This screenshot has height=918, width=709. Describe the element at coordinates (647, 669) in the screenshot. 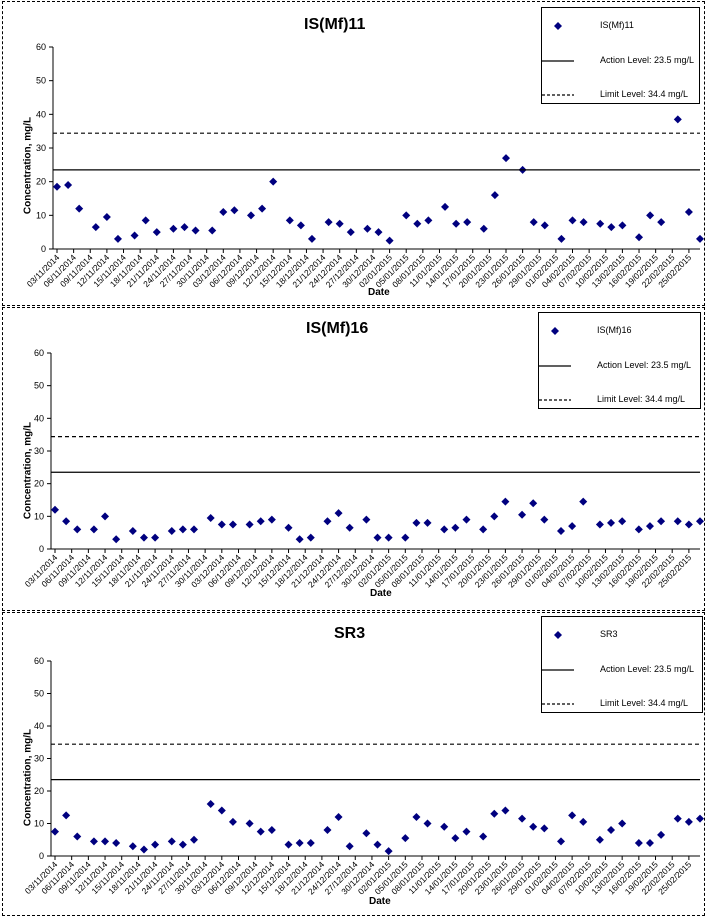

I see `legend-label: Action Level: 23.5 mg/L` at that location.